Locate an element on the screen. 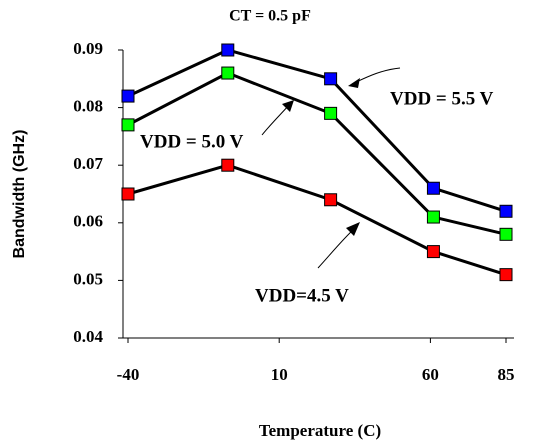 This screenshot has width=543, height=446. y-tick-label: 0.04 is located at coordinates (88, 336).